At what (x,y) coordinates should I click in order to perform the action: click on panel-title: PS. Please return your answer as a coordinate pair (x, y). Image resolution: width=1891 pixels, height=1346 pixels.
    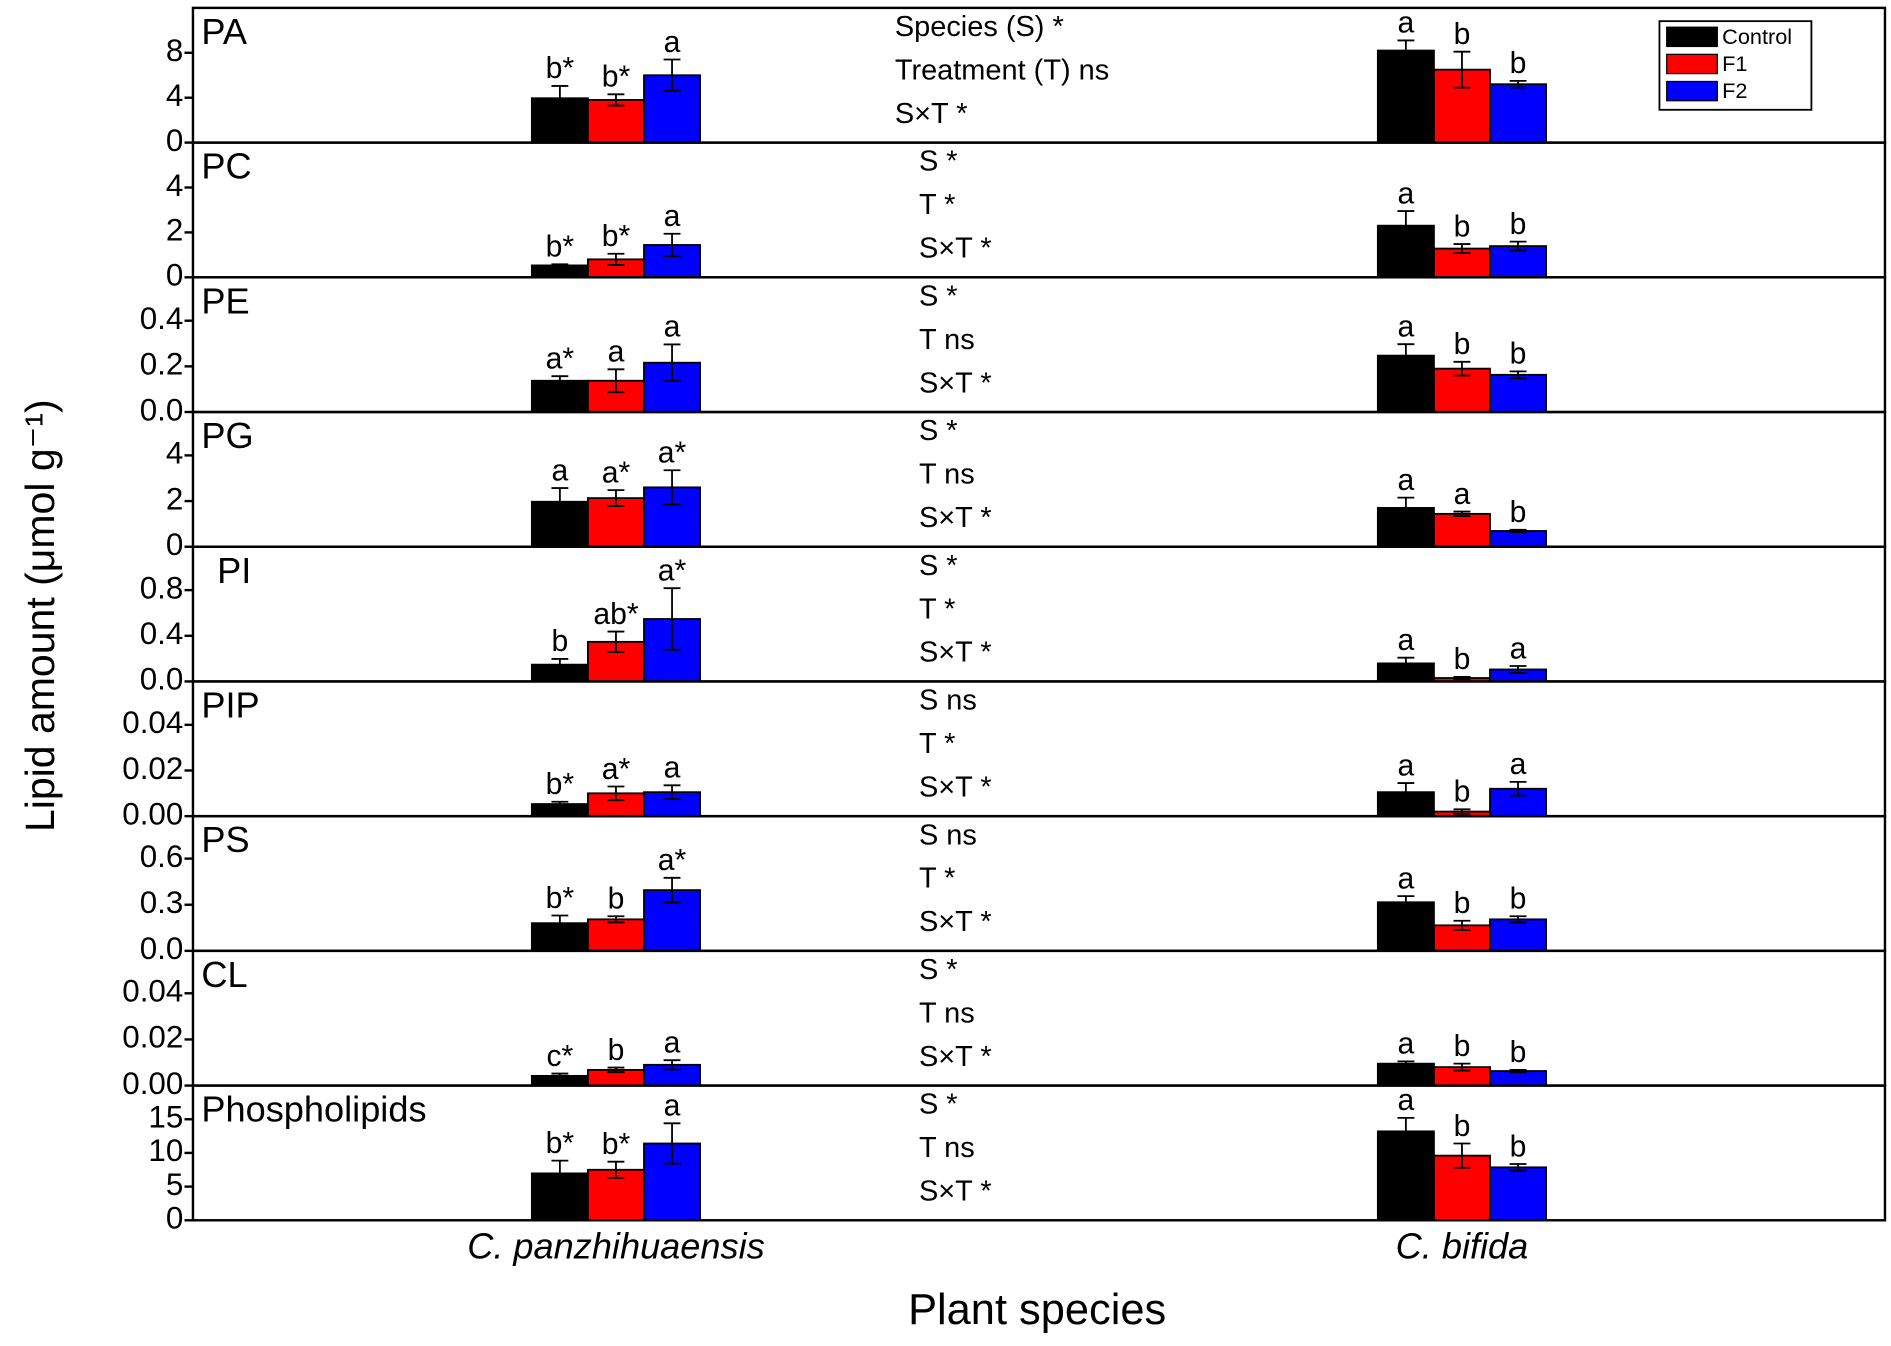
    Looking at the image, I should click on (225, 839).